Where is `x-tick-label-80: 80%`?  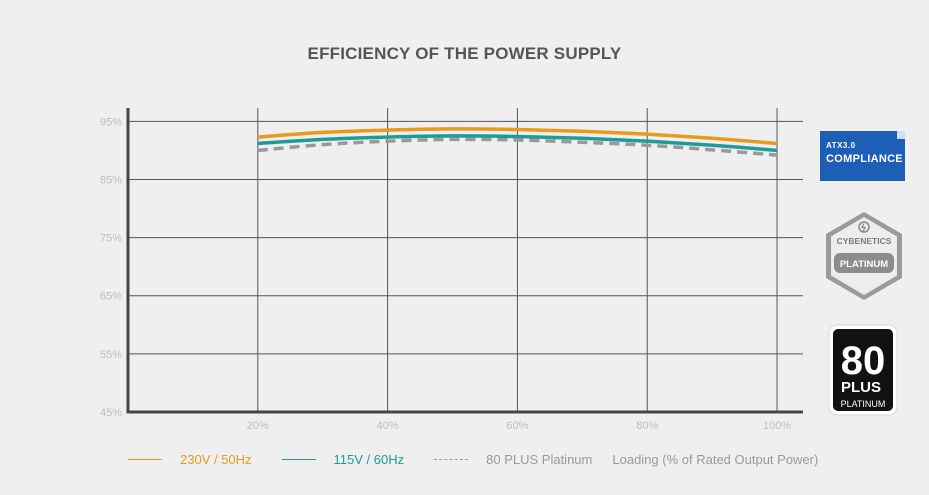
x-tick-label-80: 80% is located at coordinates (647, 426).